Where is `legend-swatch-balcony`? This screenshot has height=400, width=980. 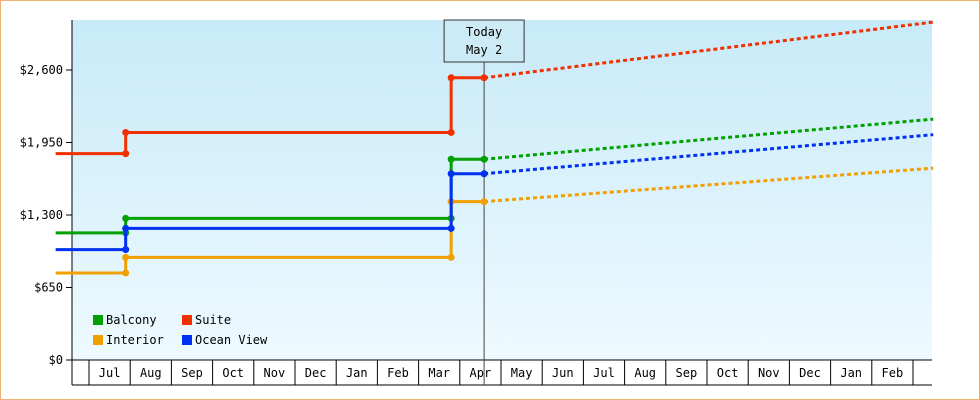
legend-swatch-balcony is located at coordinates (98, 320).